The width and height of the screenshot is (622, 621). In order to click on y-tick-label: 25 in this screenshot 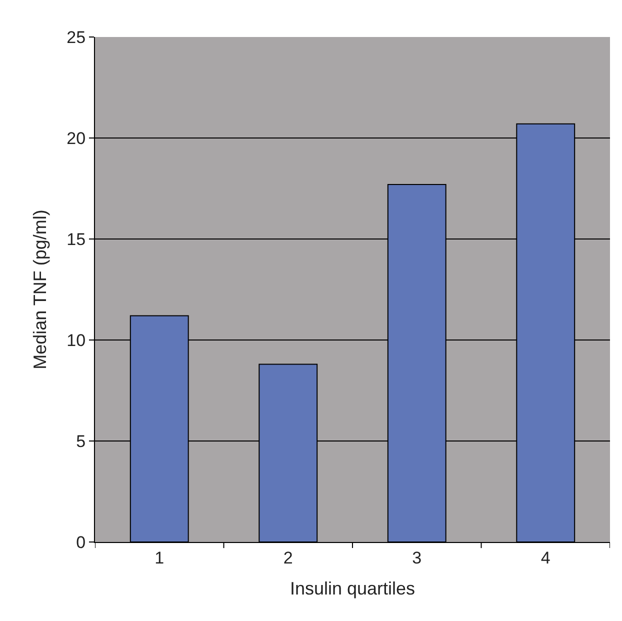, I will do `click(76, 37)`.